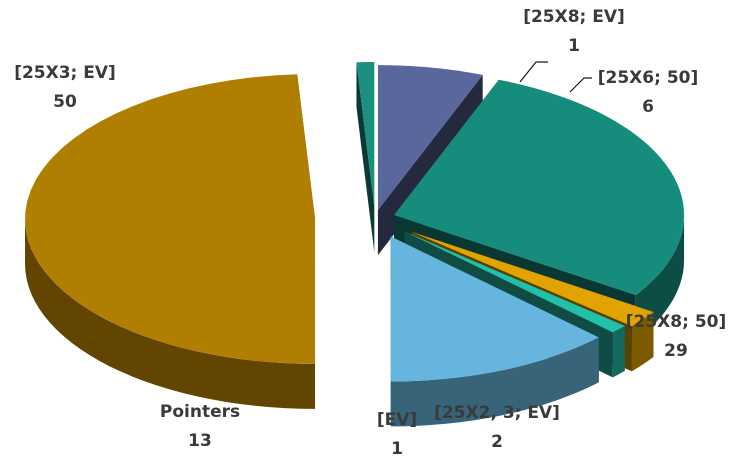 The height and width of the screenshot is (466, 734). What do you see at coordinates (574, 17) in the screenshot?
I see `data-label-name-1: [25X8; EV]` at bounding box center [574, 17].